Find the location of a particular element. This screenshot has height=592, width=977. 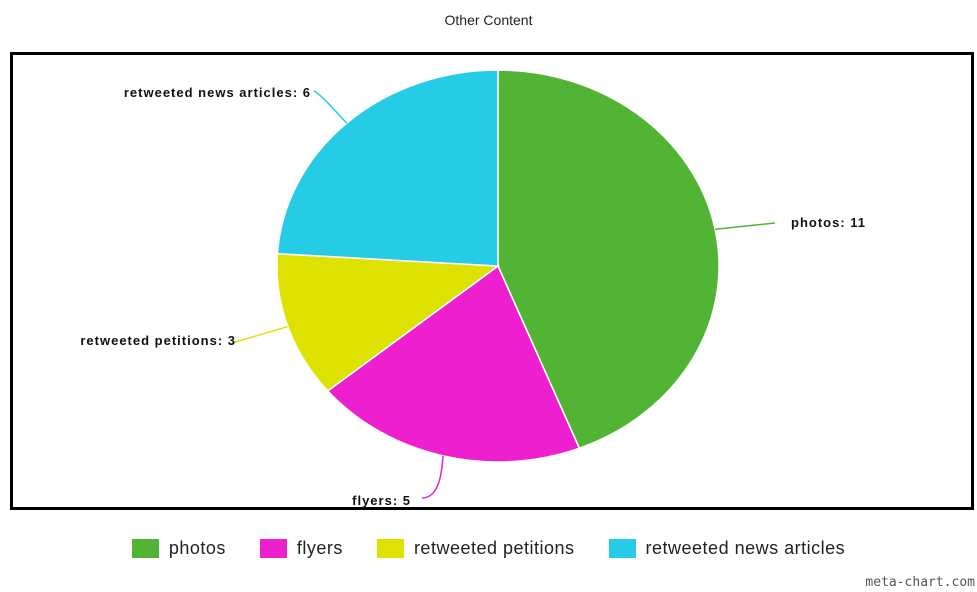

legend-item-photos: photos is located at coordinates (178, 548).